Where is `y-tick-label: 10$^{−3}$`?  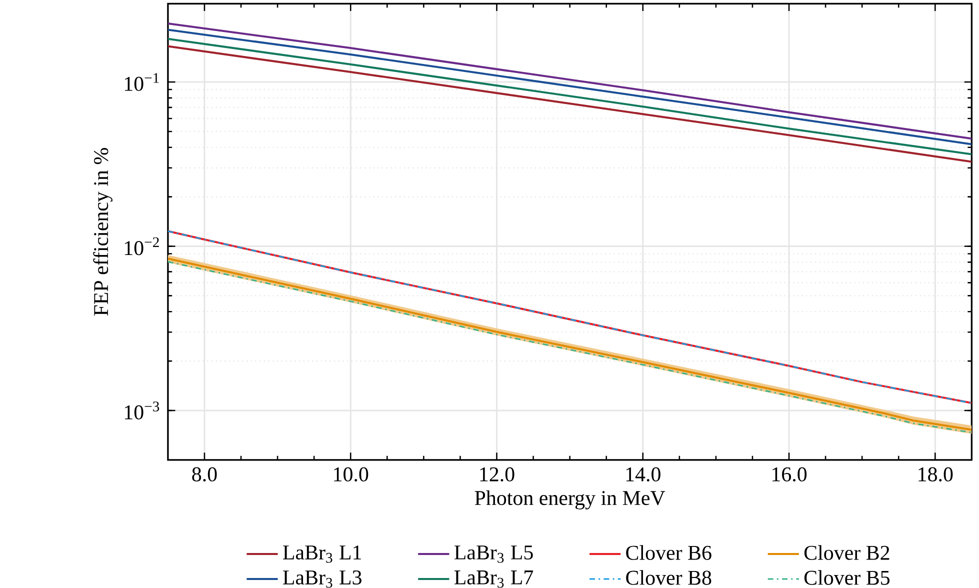
y-tick-label: 10$^{−3}$ is located at coordinates (142, 411).